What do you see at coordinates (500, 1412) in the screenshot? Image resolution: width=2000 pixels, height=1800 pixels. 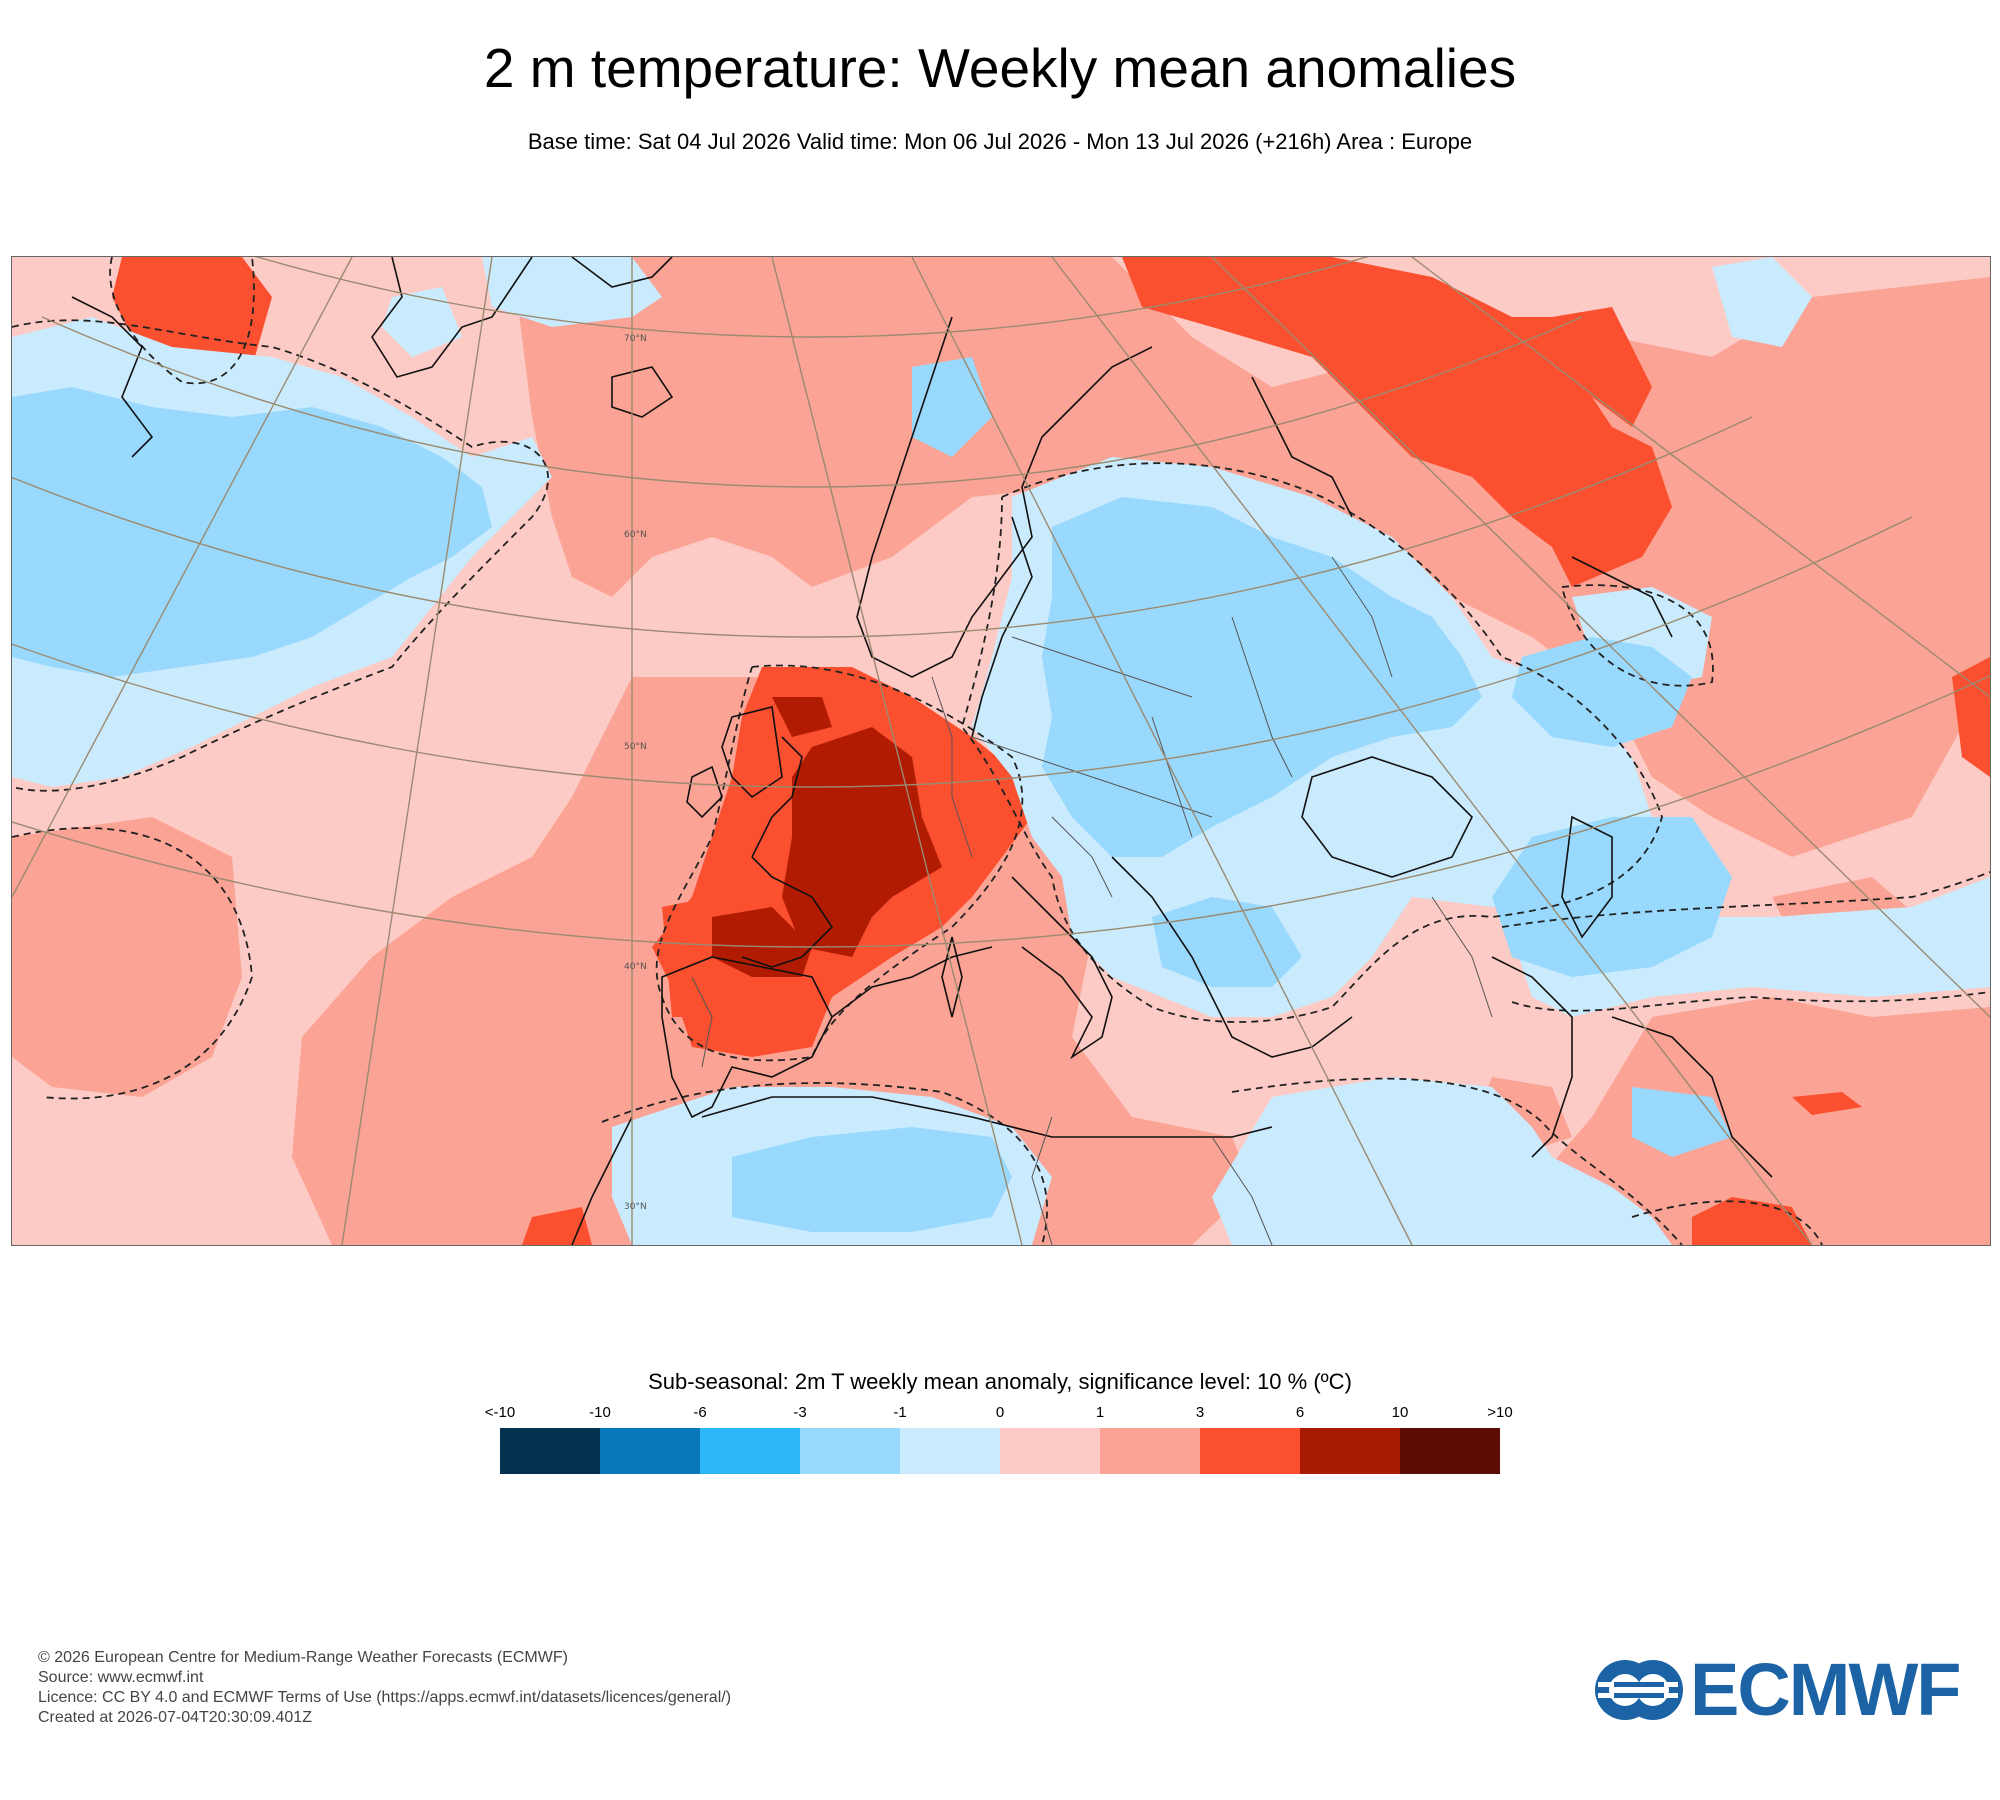 I see `legend-tick: <-10` at bounding box center [500, 1412].